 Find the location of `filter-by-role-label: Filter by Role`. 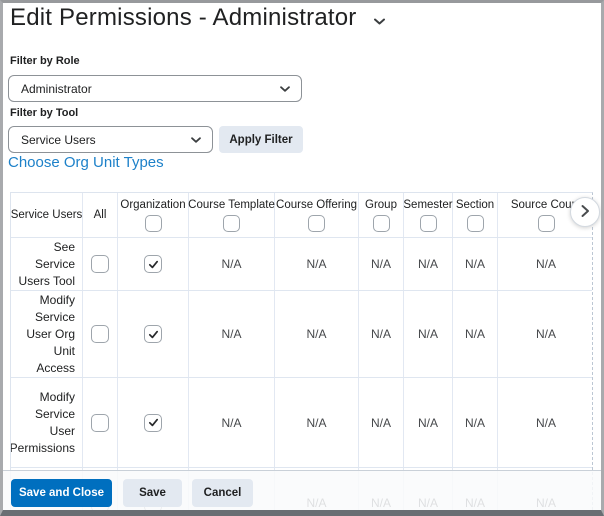

filter-by-role-label: Filter by Role is located at coordinates (45, 61).